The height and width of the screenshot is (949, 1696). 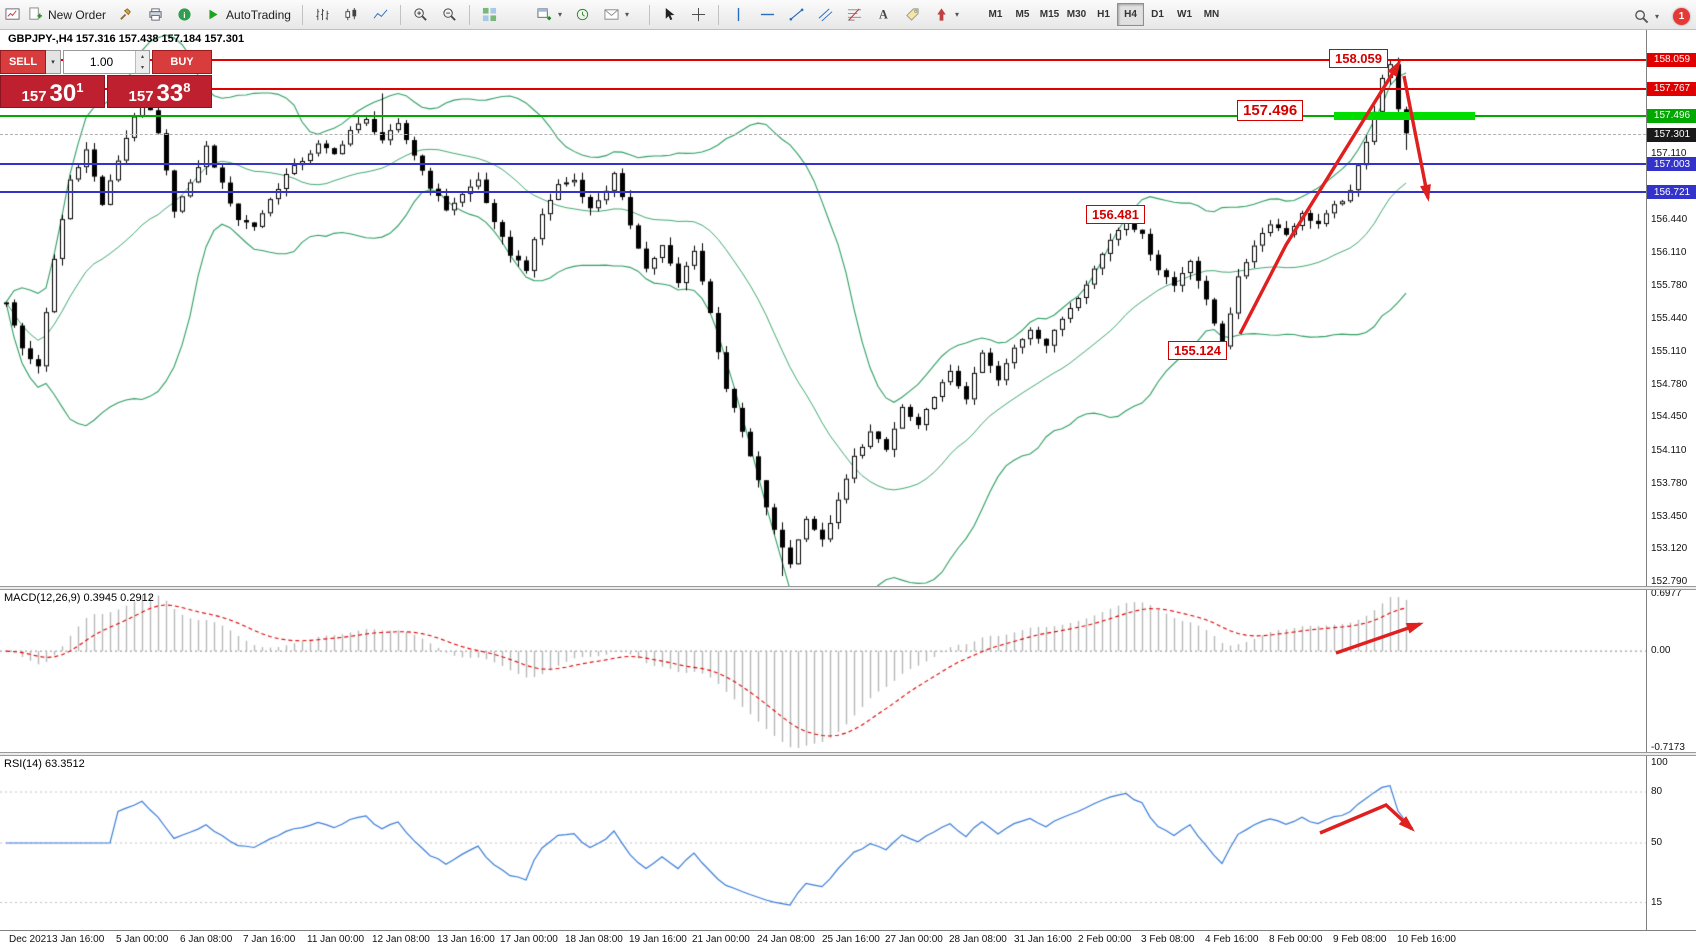 I want to click on fibonacci-icon, so click(x=854, y=14).